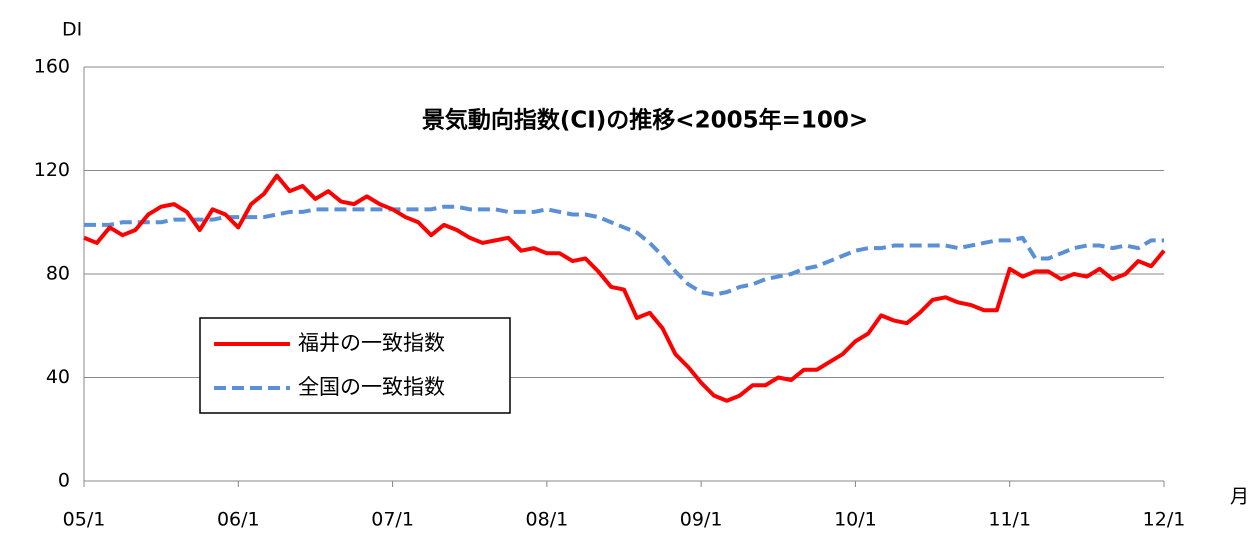 The image size is (1259, 536). I want to click on x-tick-label: 11/1, so click(1009, 520).